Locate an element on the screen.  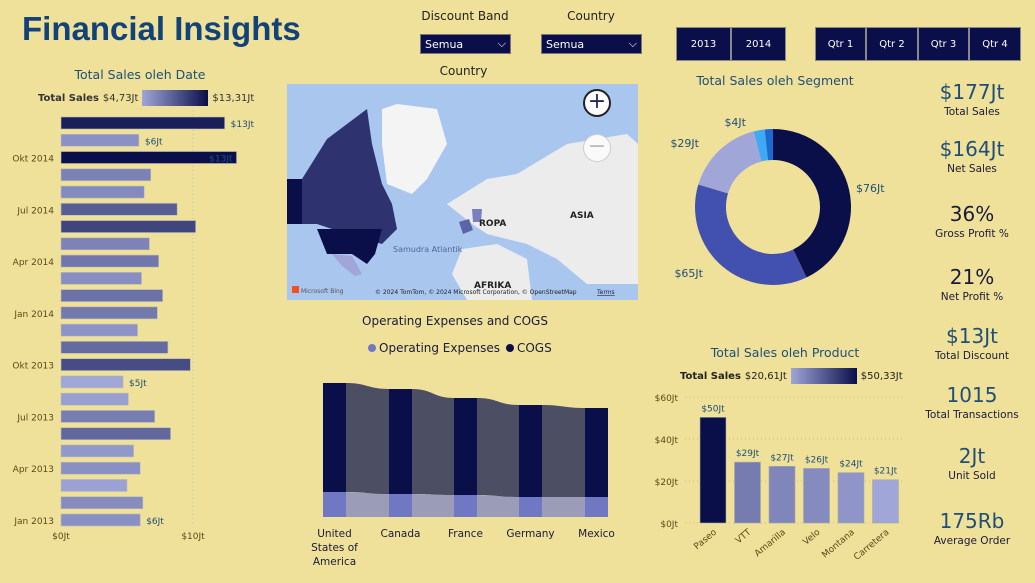
date-data-label: $13Jt is located at coordinates (243, 125).